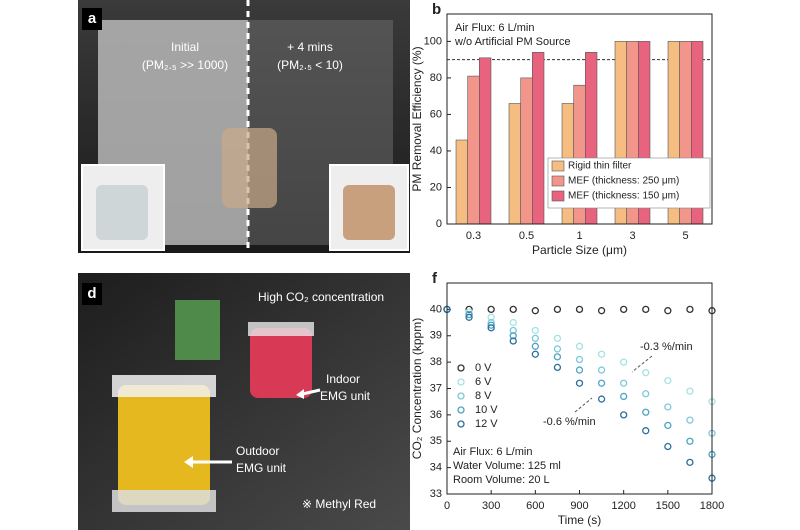 The height and width of the screenshot is (530, 800). Describe the element at coordinates (321, 297) in the screenshot. I see `photo-text: High CO₂ concentration` at that location.